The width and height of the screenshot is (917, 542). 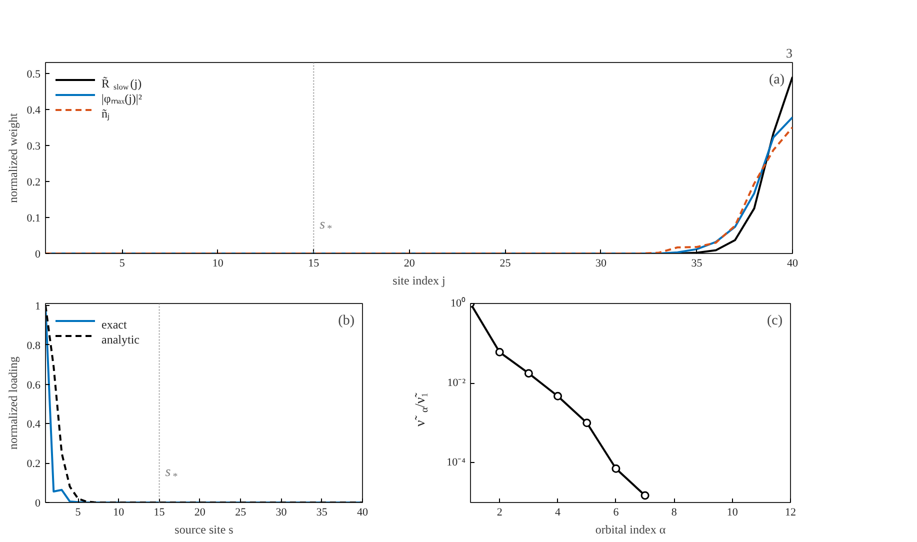 What do you see at coordinates (776, 80) in the screenshot?
I see `annotation: (a)` at bounding box center [776, 80].